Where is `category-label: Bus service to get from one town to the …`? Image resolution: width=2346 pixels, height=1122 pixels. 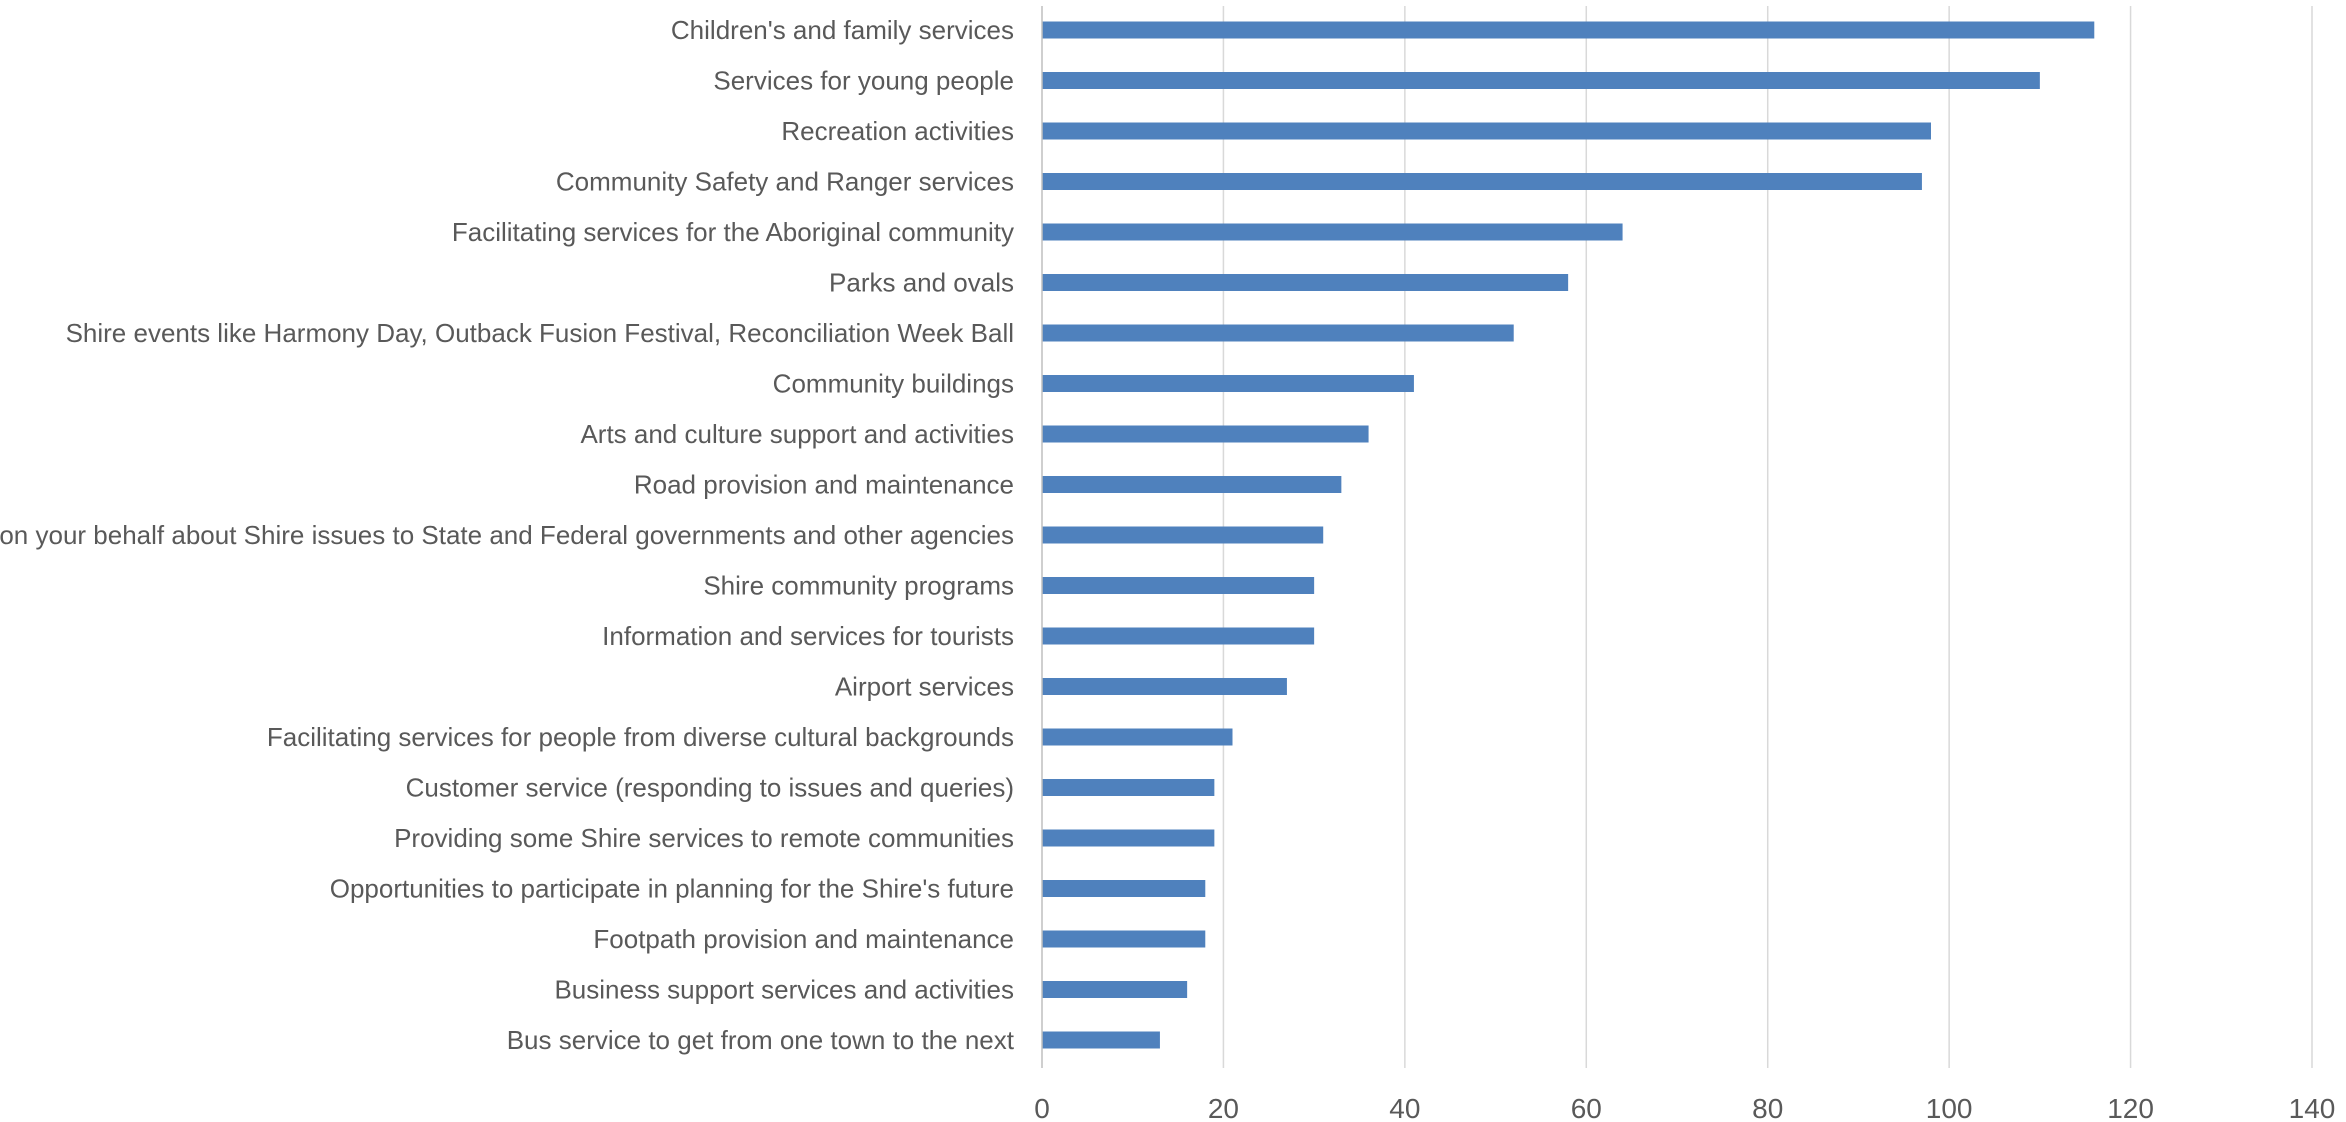 category-label: Bus service to get from one town to the … is located at coordinates (761, 1040).